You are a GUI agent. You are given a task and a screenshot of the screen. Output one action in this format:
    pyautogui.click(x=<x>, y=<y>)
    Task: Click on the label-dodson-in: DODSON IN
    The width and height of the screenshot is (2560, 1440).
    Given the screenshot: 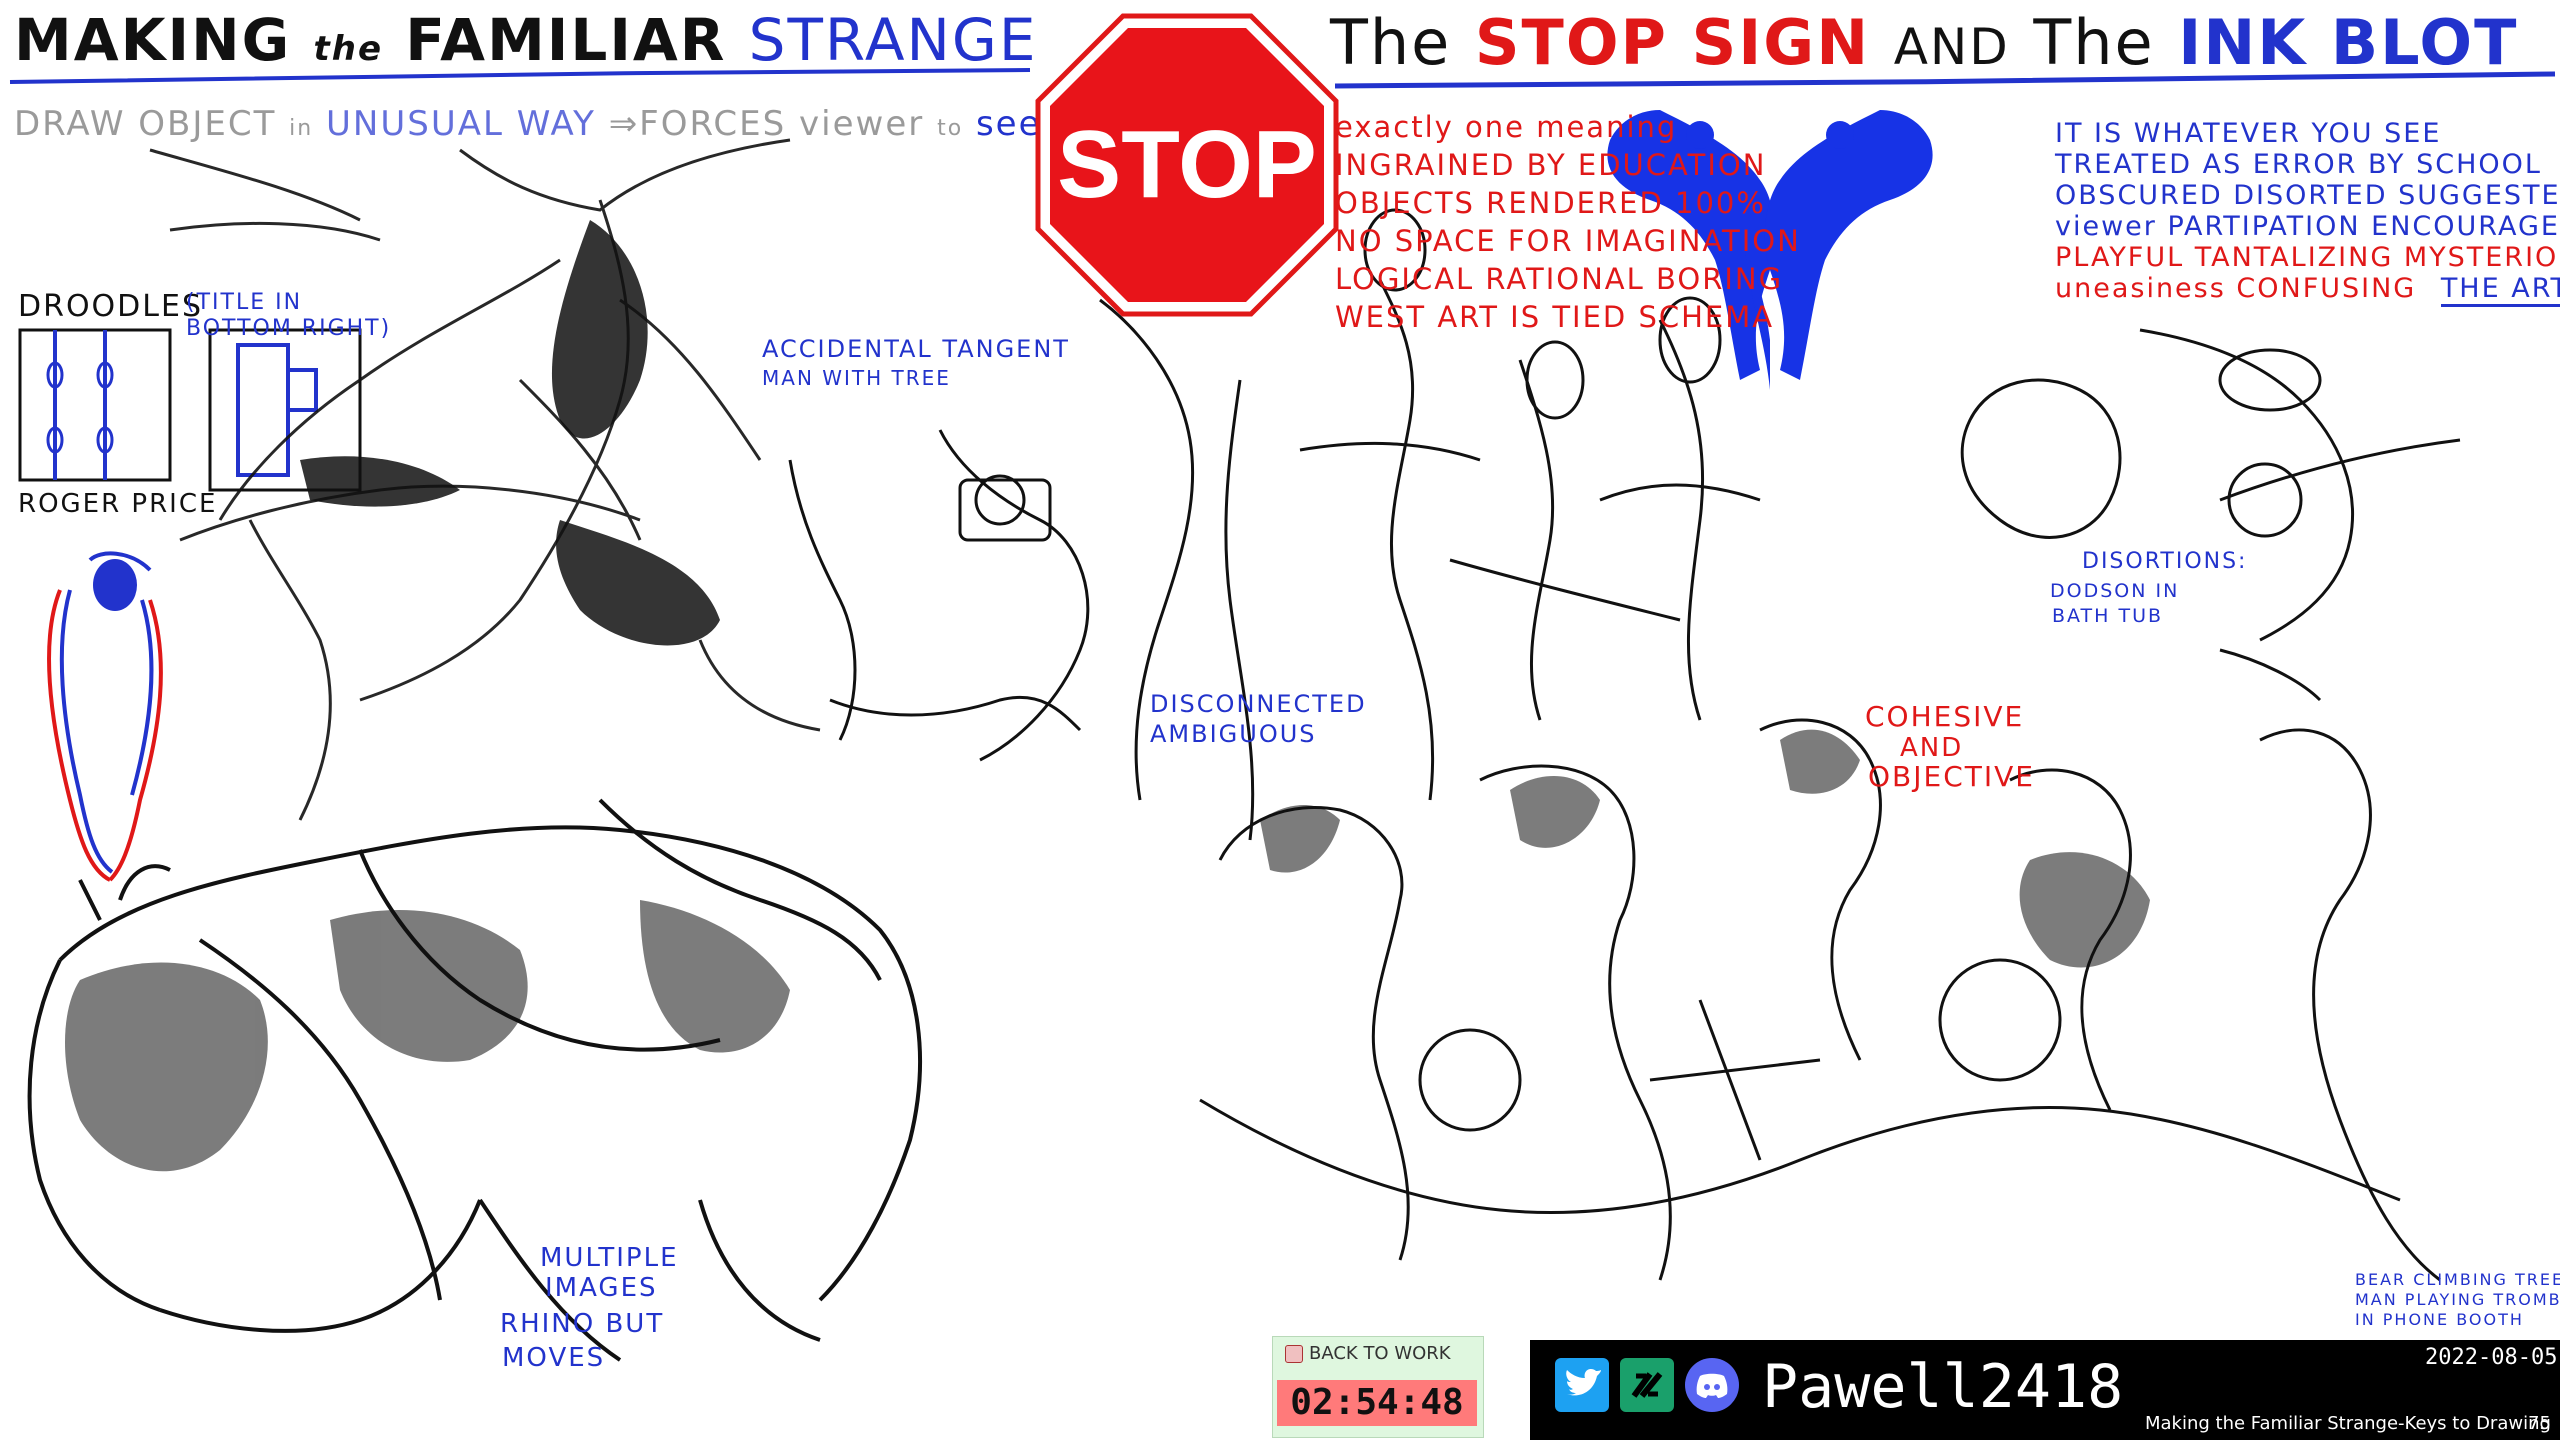 What is the action you would take?
    pyautogui.click(x=2115, y=591)
    